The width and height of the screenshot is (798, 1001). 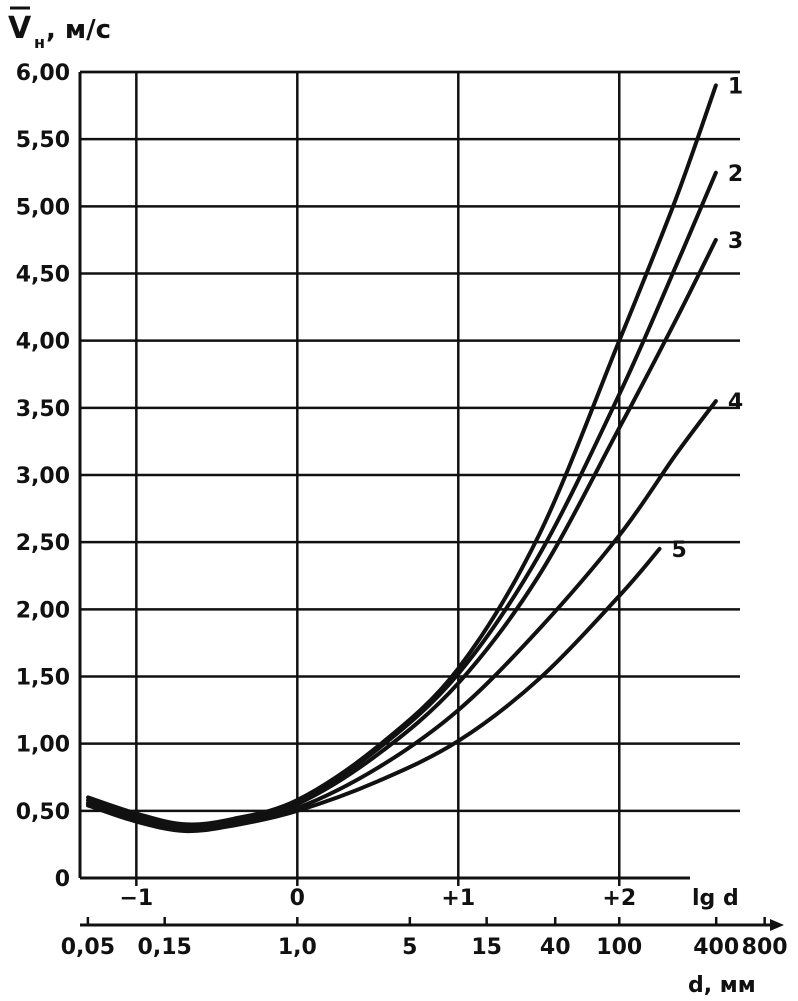 What do you see at coordinates (555, 947) in the screenshot?
I see `secondary-x-tick-label: 40` at bounding box center [555, 947].